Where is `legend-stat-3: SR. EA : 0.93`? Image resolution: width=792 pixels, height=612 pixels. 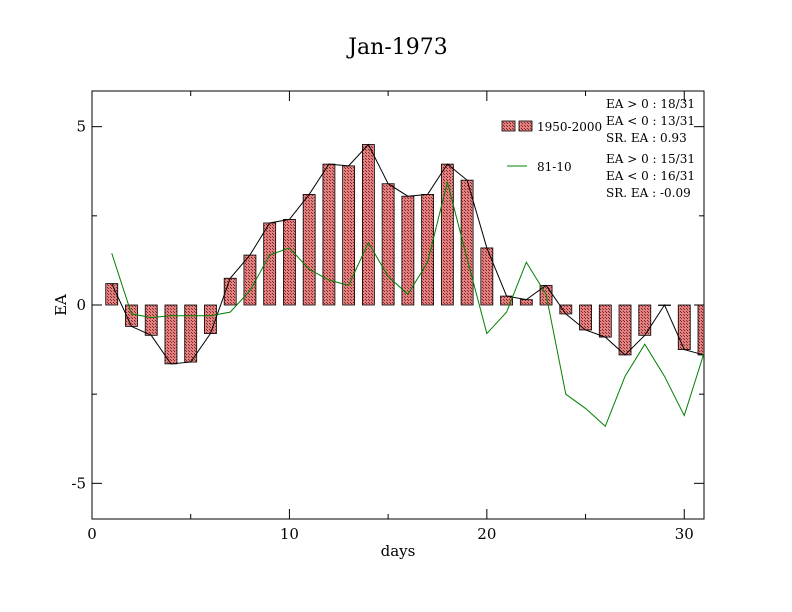
legend-stat-3: SR. EA : 0.93 is located at coordinates (646, 138).